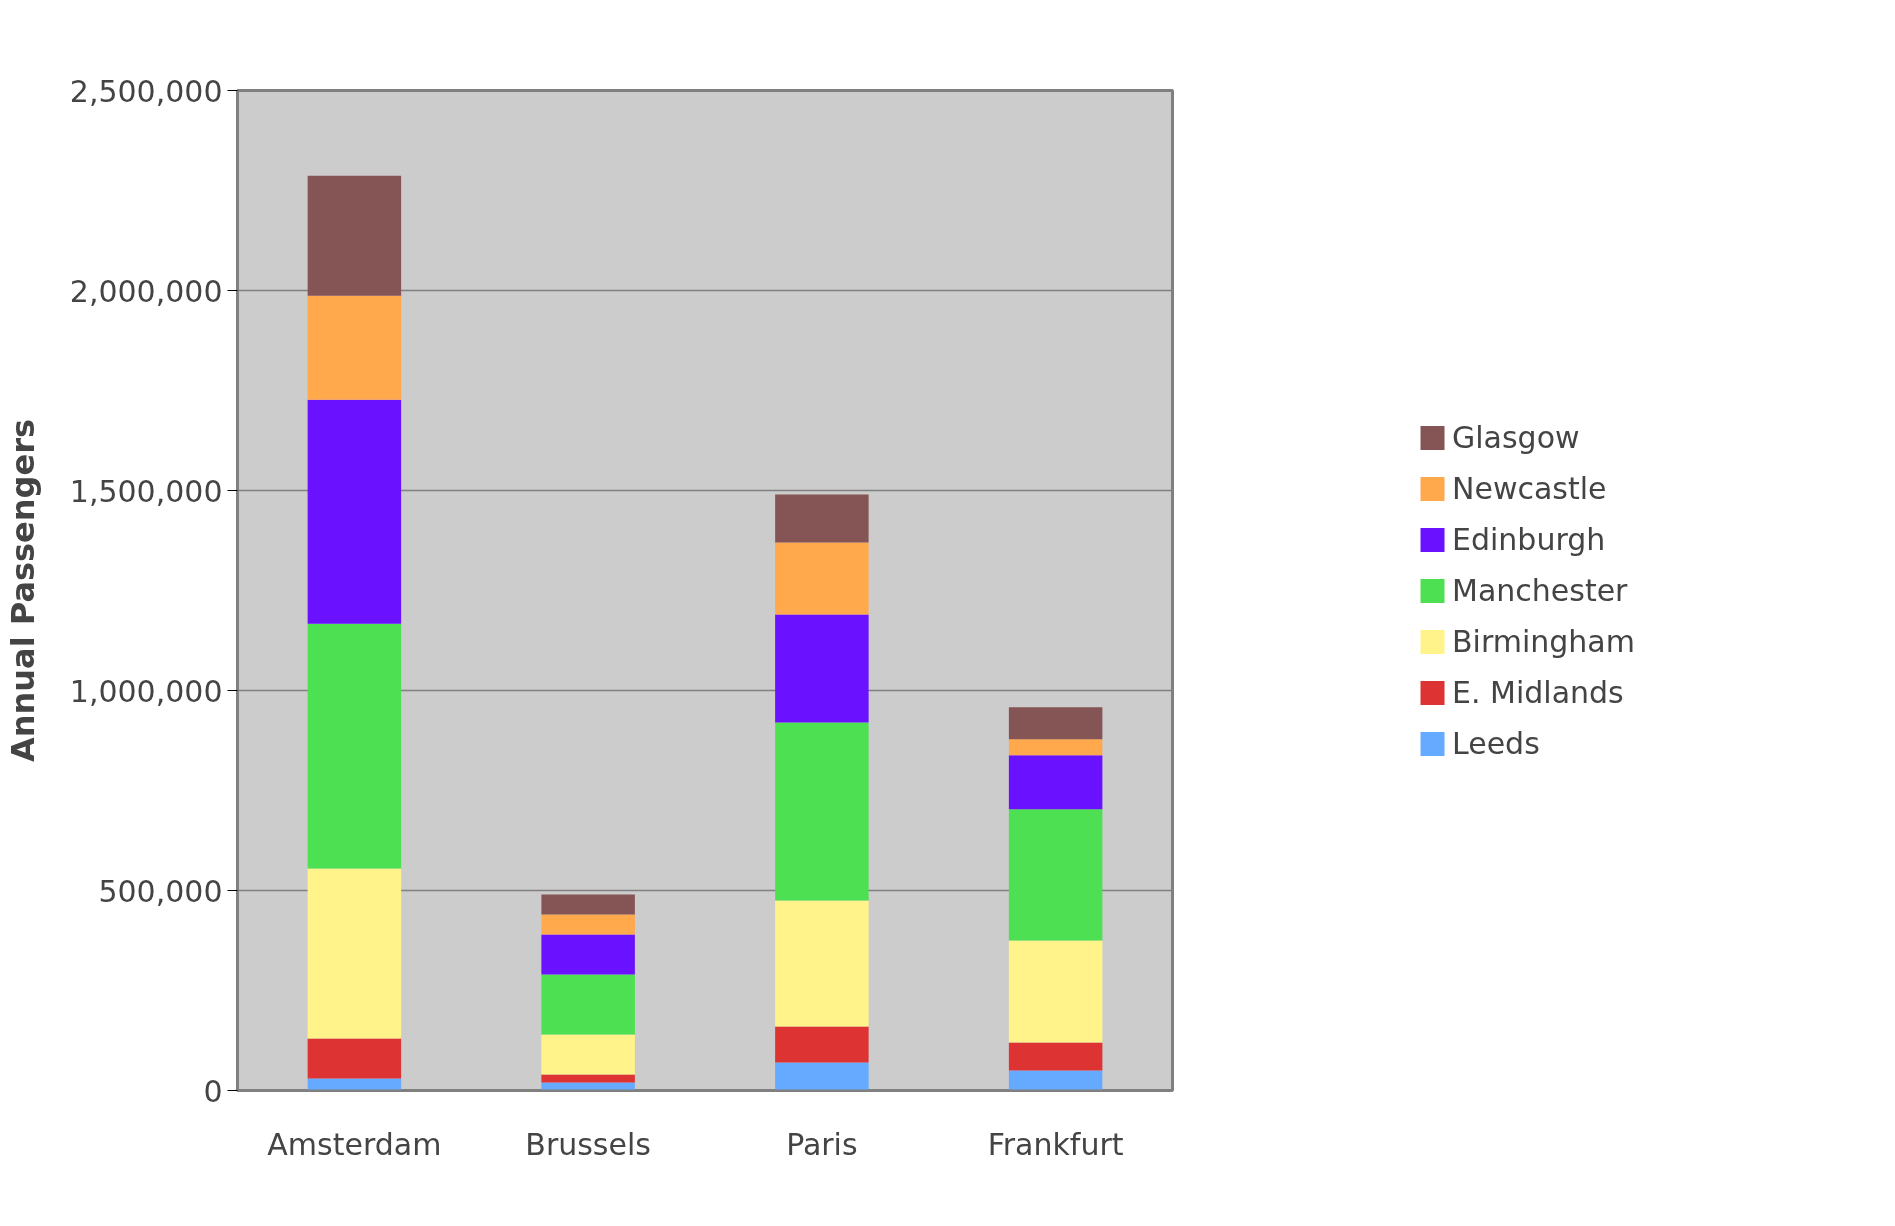  Describe the element at coordinates (22, 590) in the screenshot. I see `y-axis-title: Annual Passengers` at that location.